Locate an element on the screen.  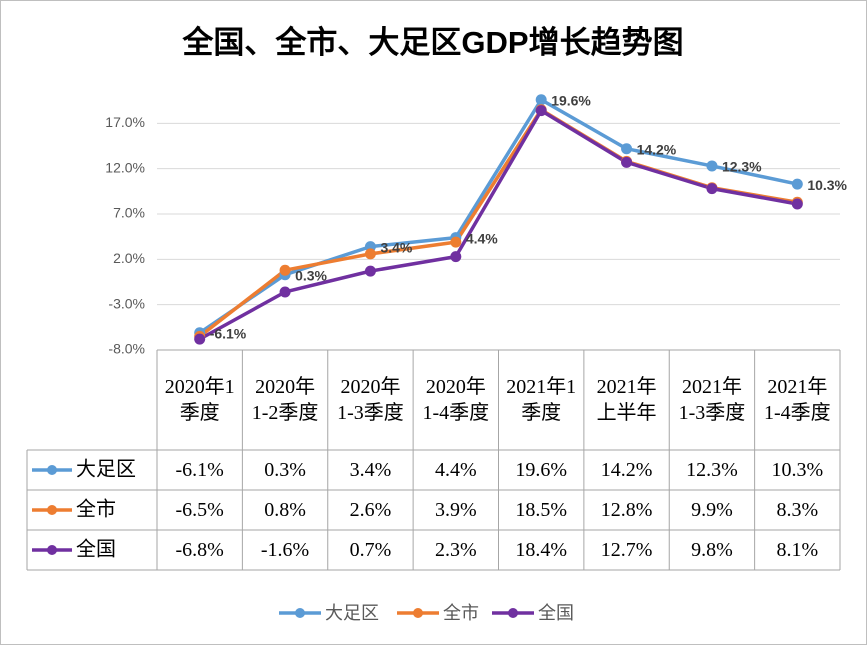
table-value: 8.1% is located at coordinates (797, 550).